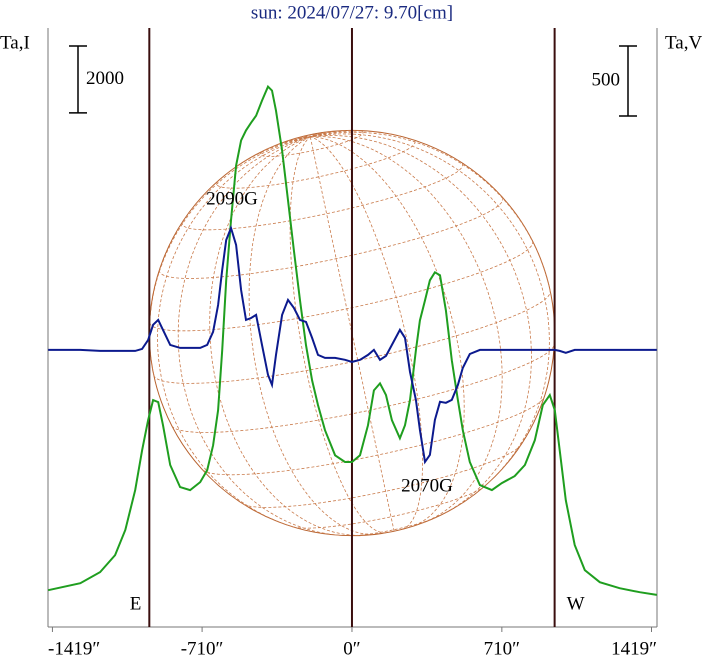 The image size is (708, 662). What do you see at coordinates (232, 198) in the screenshot?
I see `annotation: 2090G` at bounding box center [232, 198].